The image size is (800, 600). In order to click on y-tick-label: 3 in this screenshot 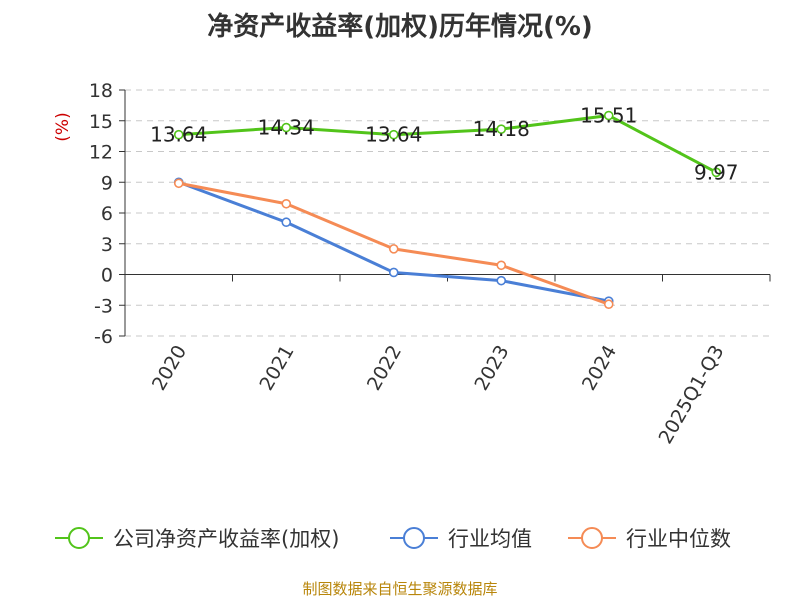, I will do `click(107, 245)`.